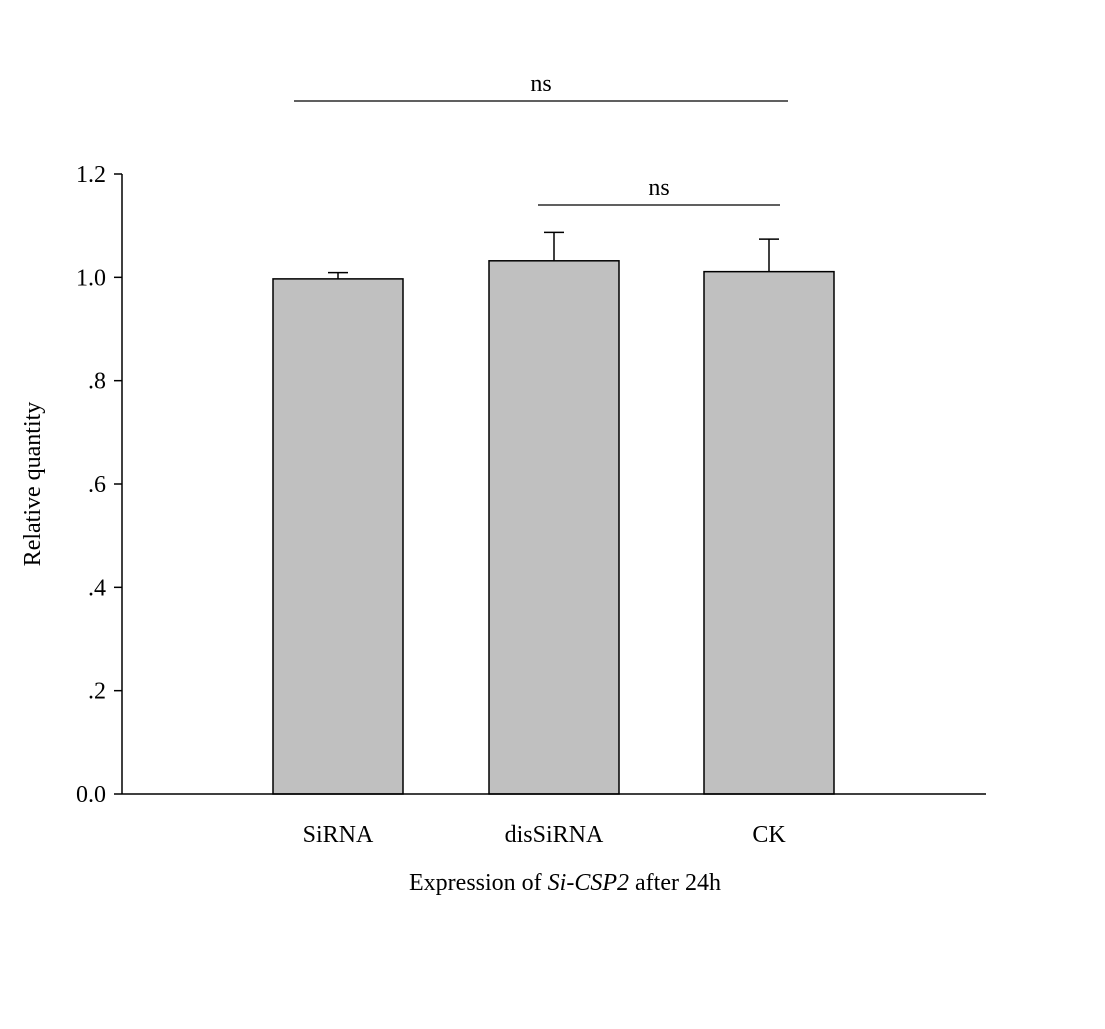  I want to click on y-tick-label: .6, so click(97, 485).